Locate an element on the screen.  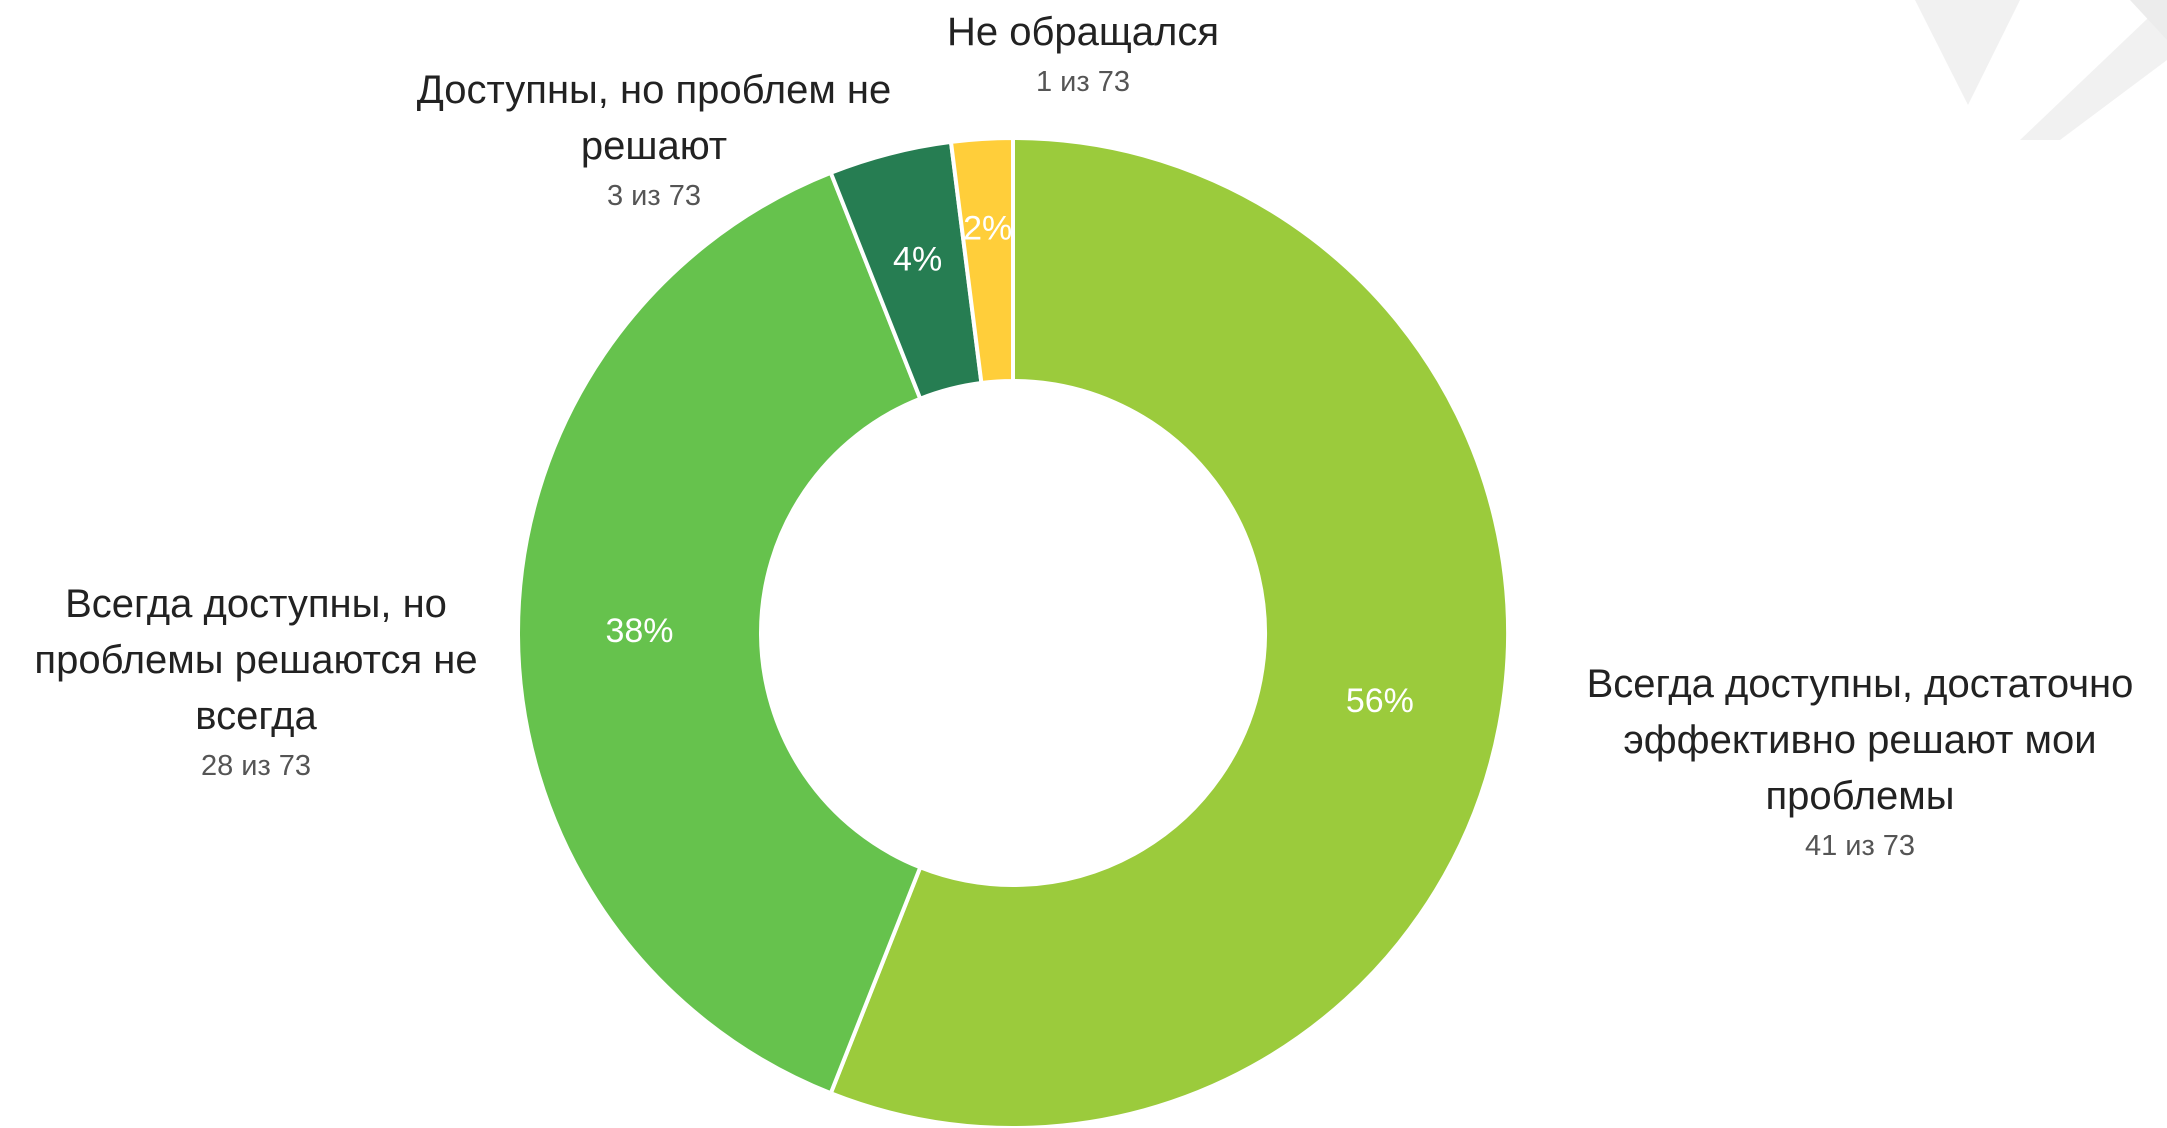
slice-label: Не обращался 1 из 73 is located at coordinates (1083, 54).